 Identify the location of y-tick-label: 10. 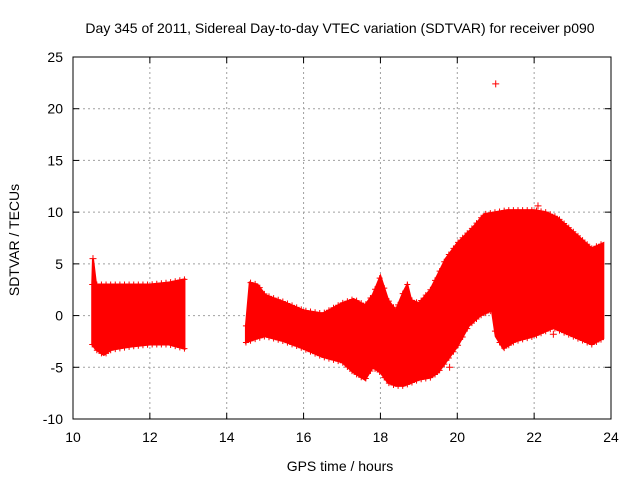
(55, 212).